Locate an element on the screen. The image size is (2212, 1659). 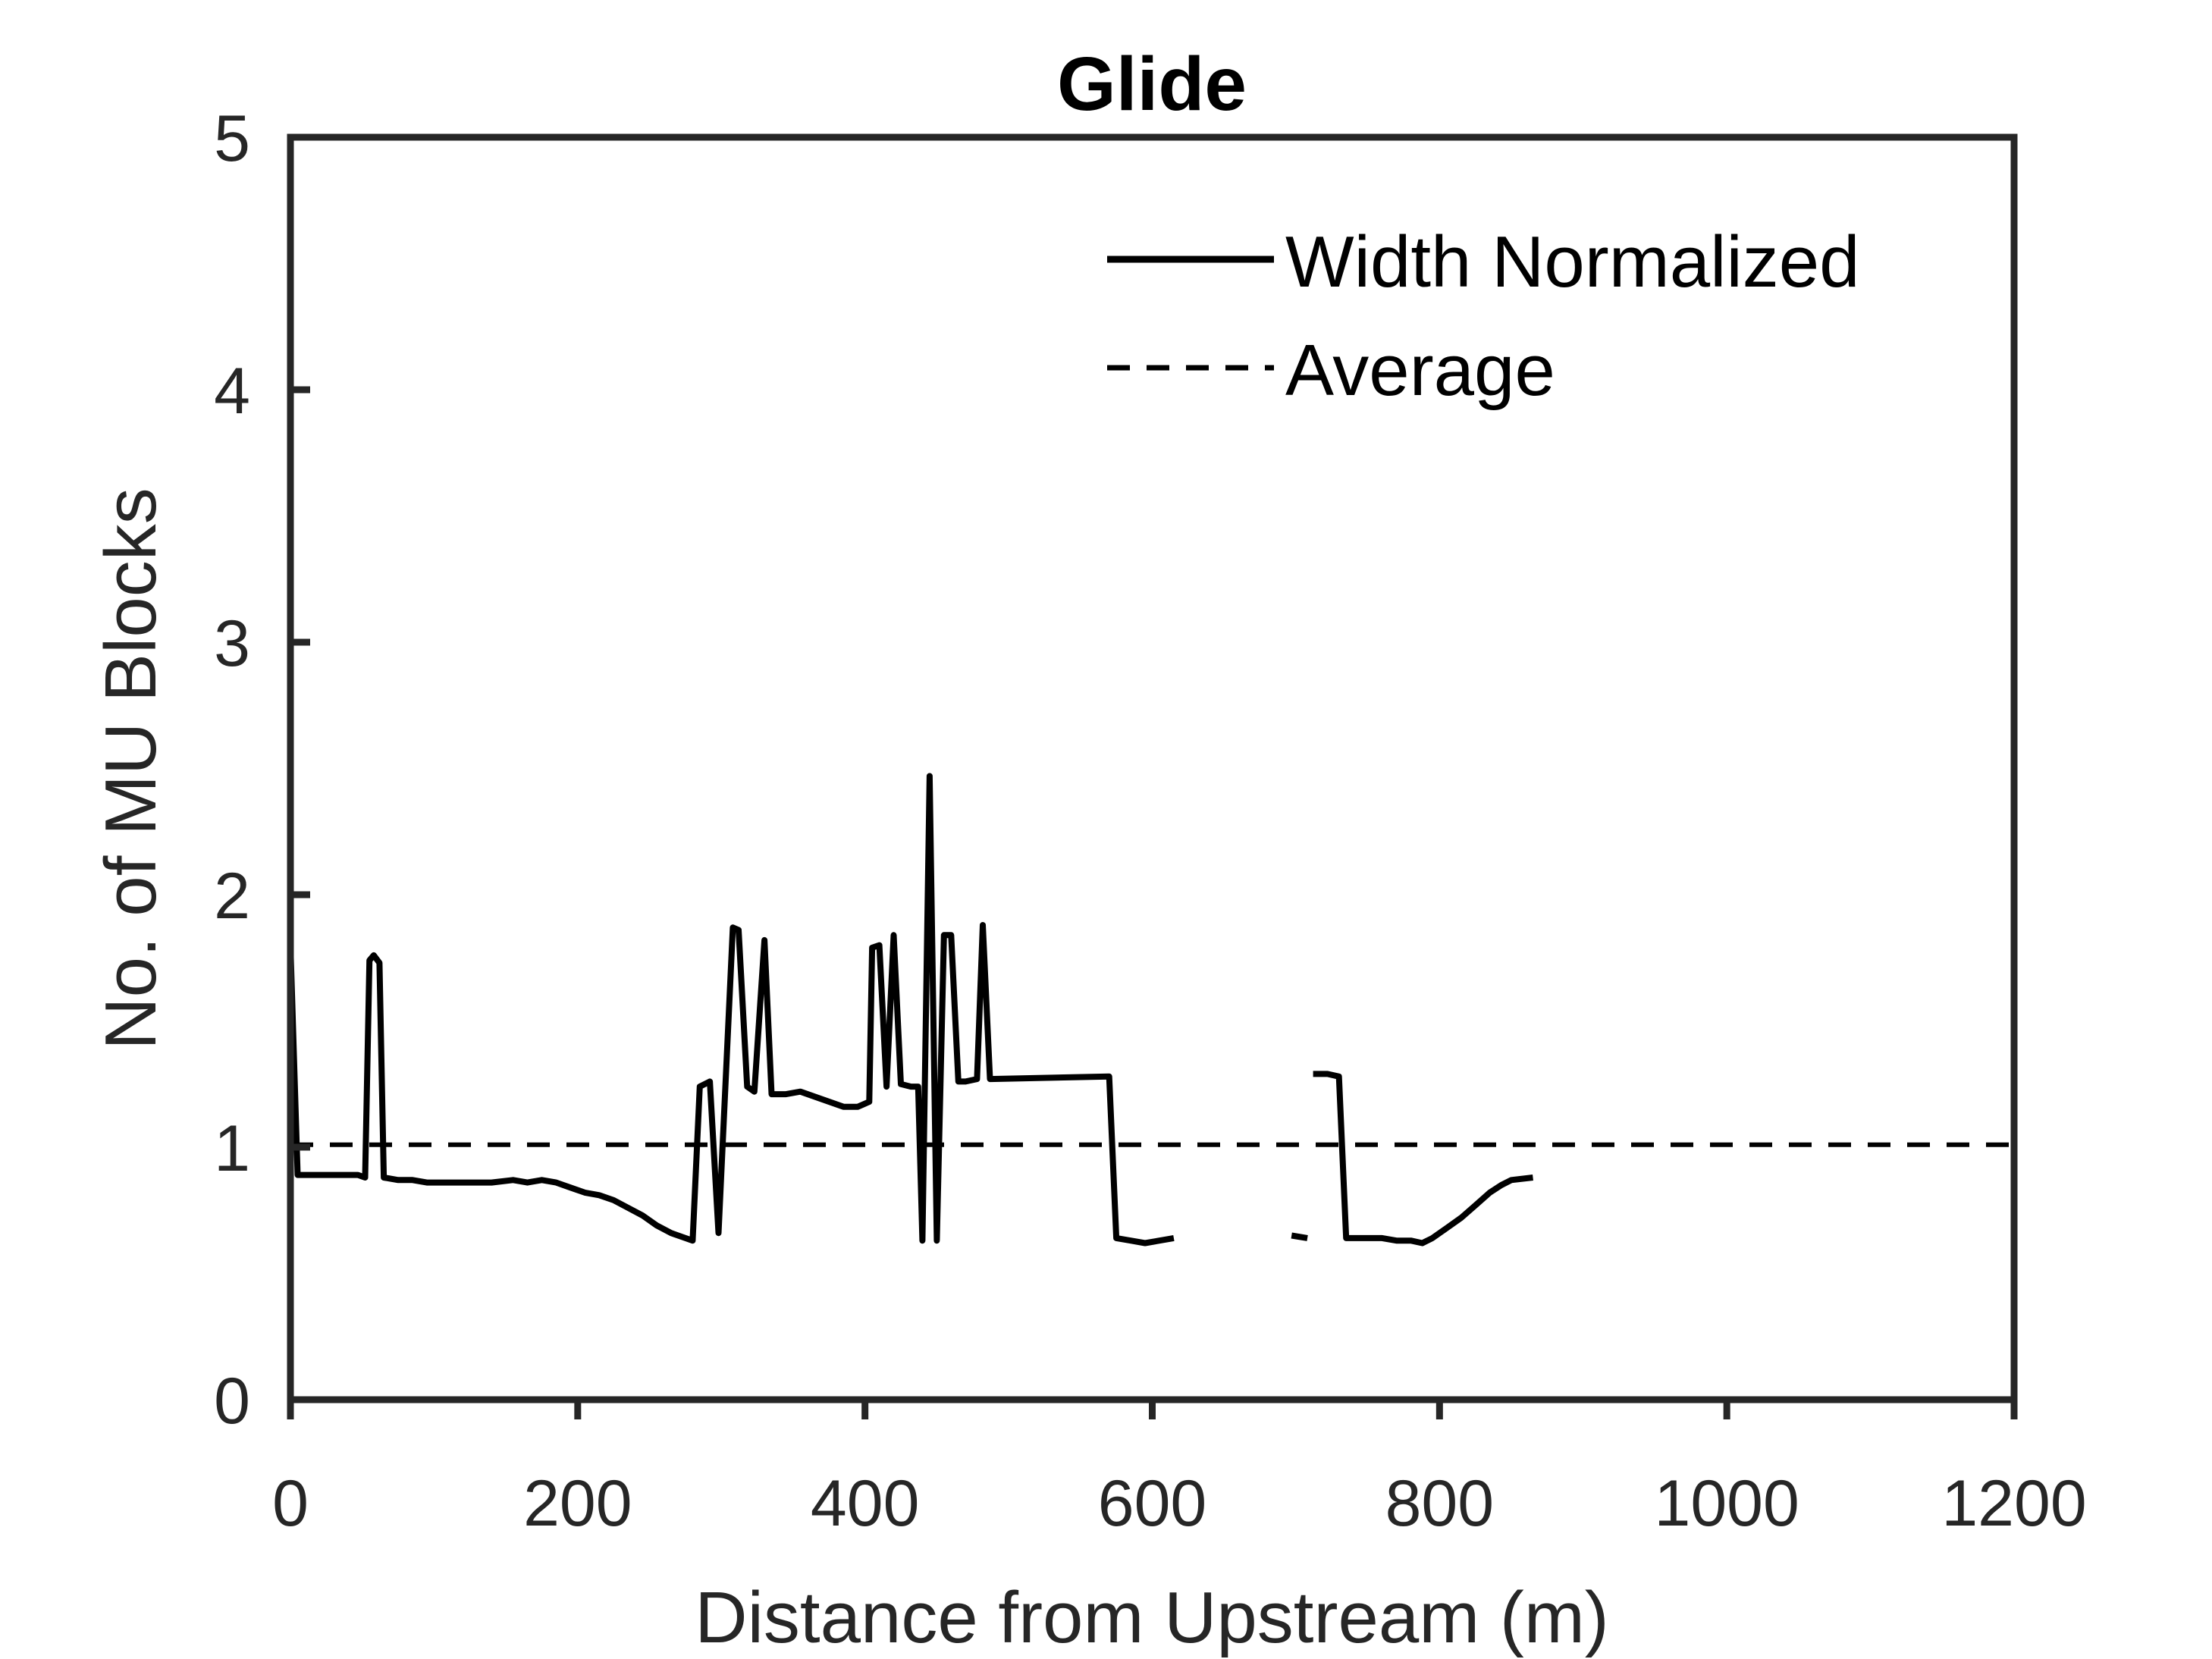
y-tick-label: 3 is located at coordinates (232, 643).